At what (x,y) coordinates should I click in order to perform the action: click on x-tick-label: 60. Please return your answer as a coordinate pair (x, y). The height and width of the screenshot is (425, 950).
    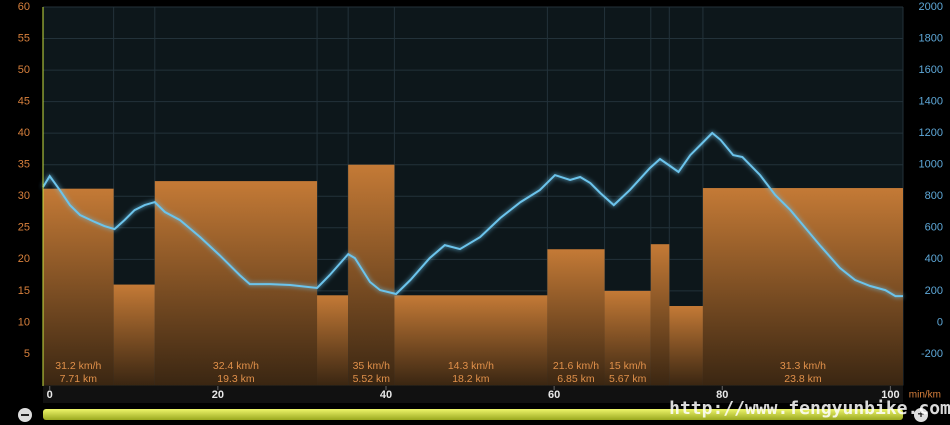
    Looking at the image, I should click on (554, 395).